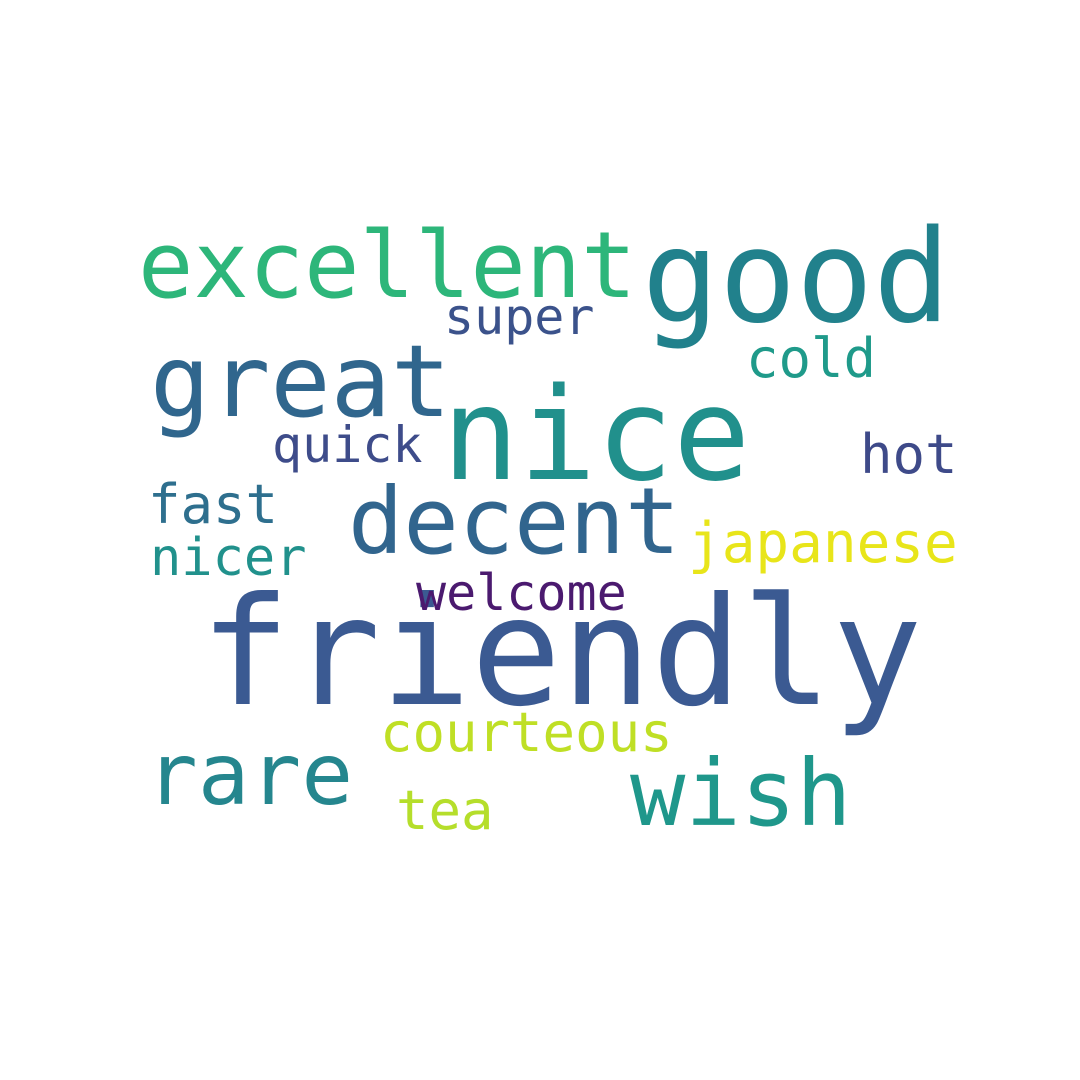 The width and height of the screenshot is (1080, 1080). I want to click on word-decent: decent, so click(514, 521).